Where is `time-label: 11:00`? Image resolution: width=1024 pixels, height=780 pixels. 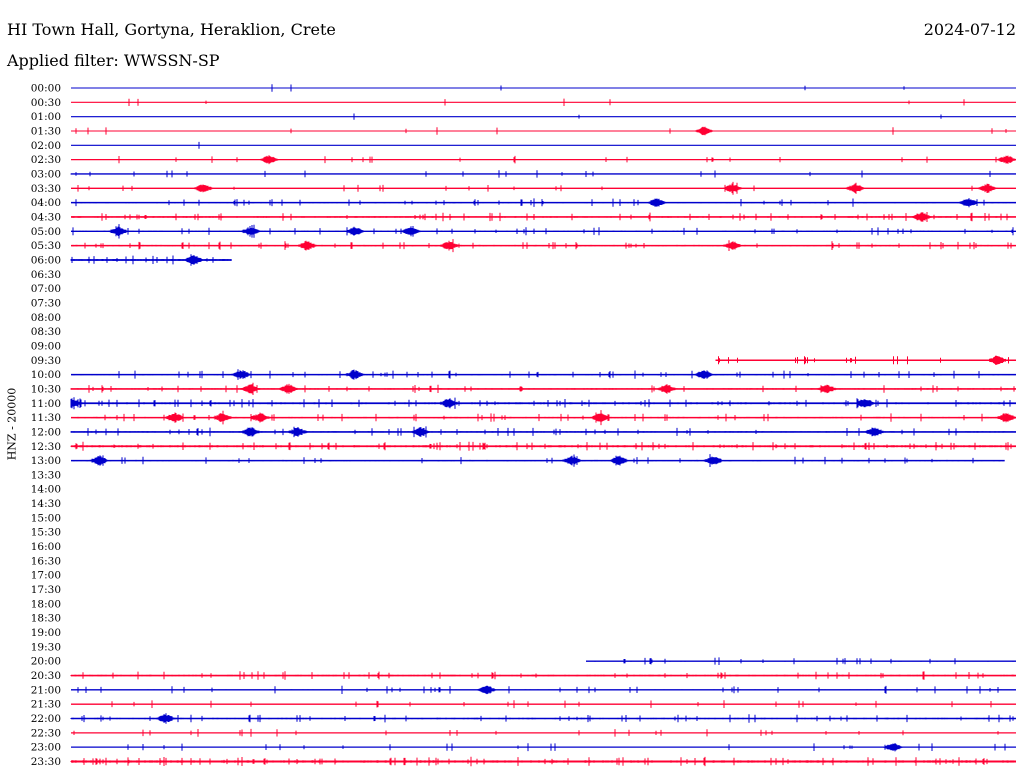
time-label: 11:00 is located at coordinates (46, 404).